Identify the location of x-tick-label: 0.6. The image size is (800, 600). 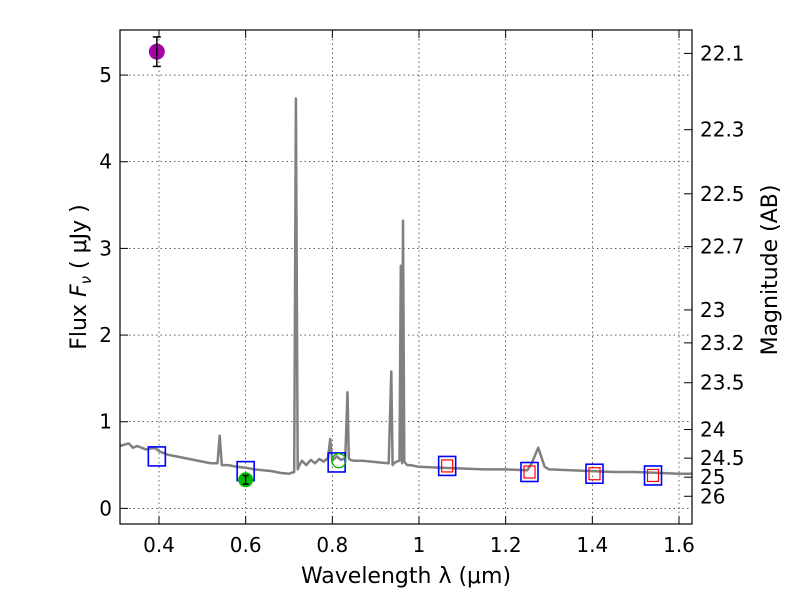
(246, 545).